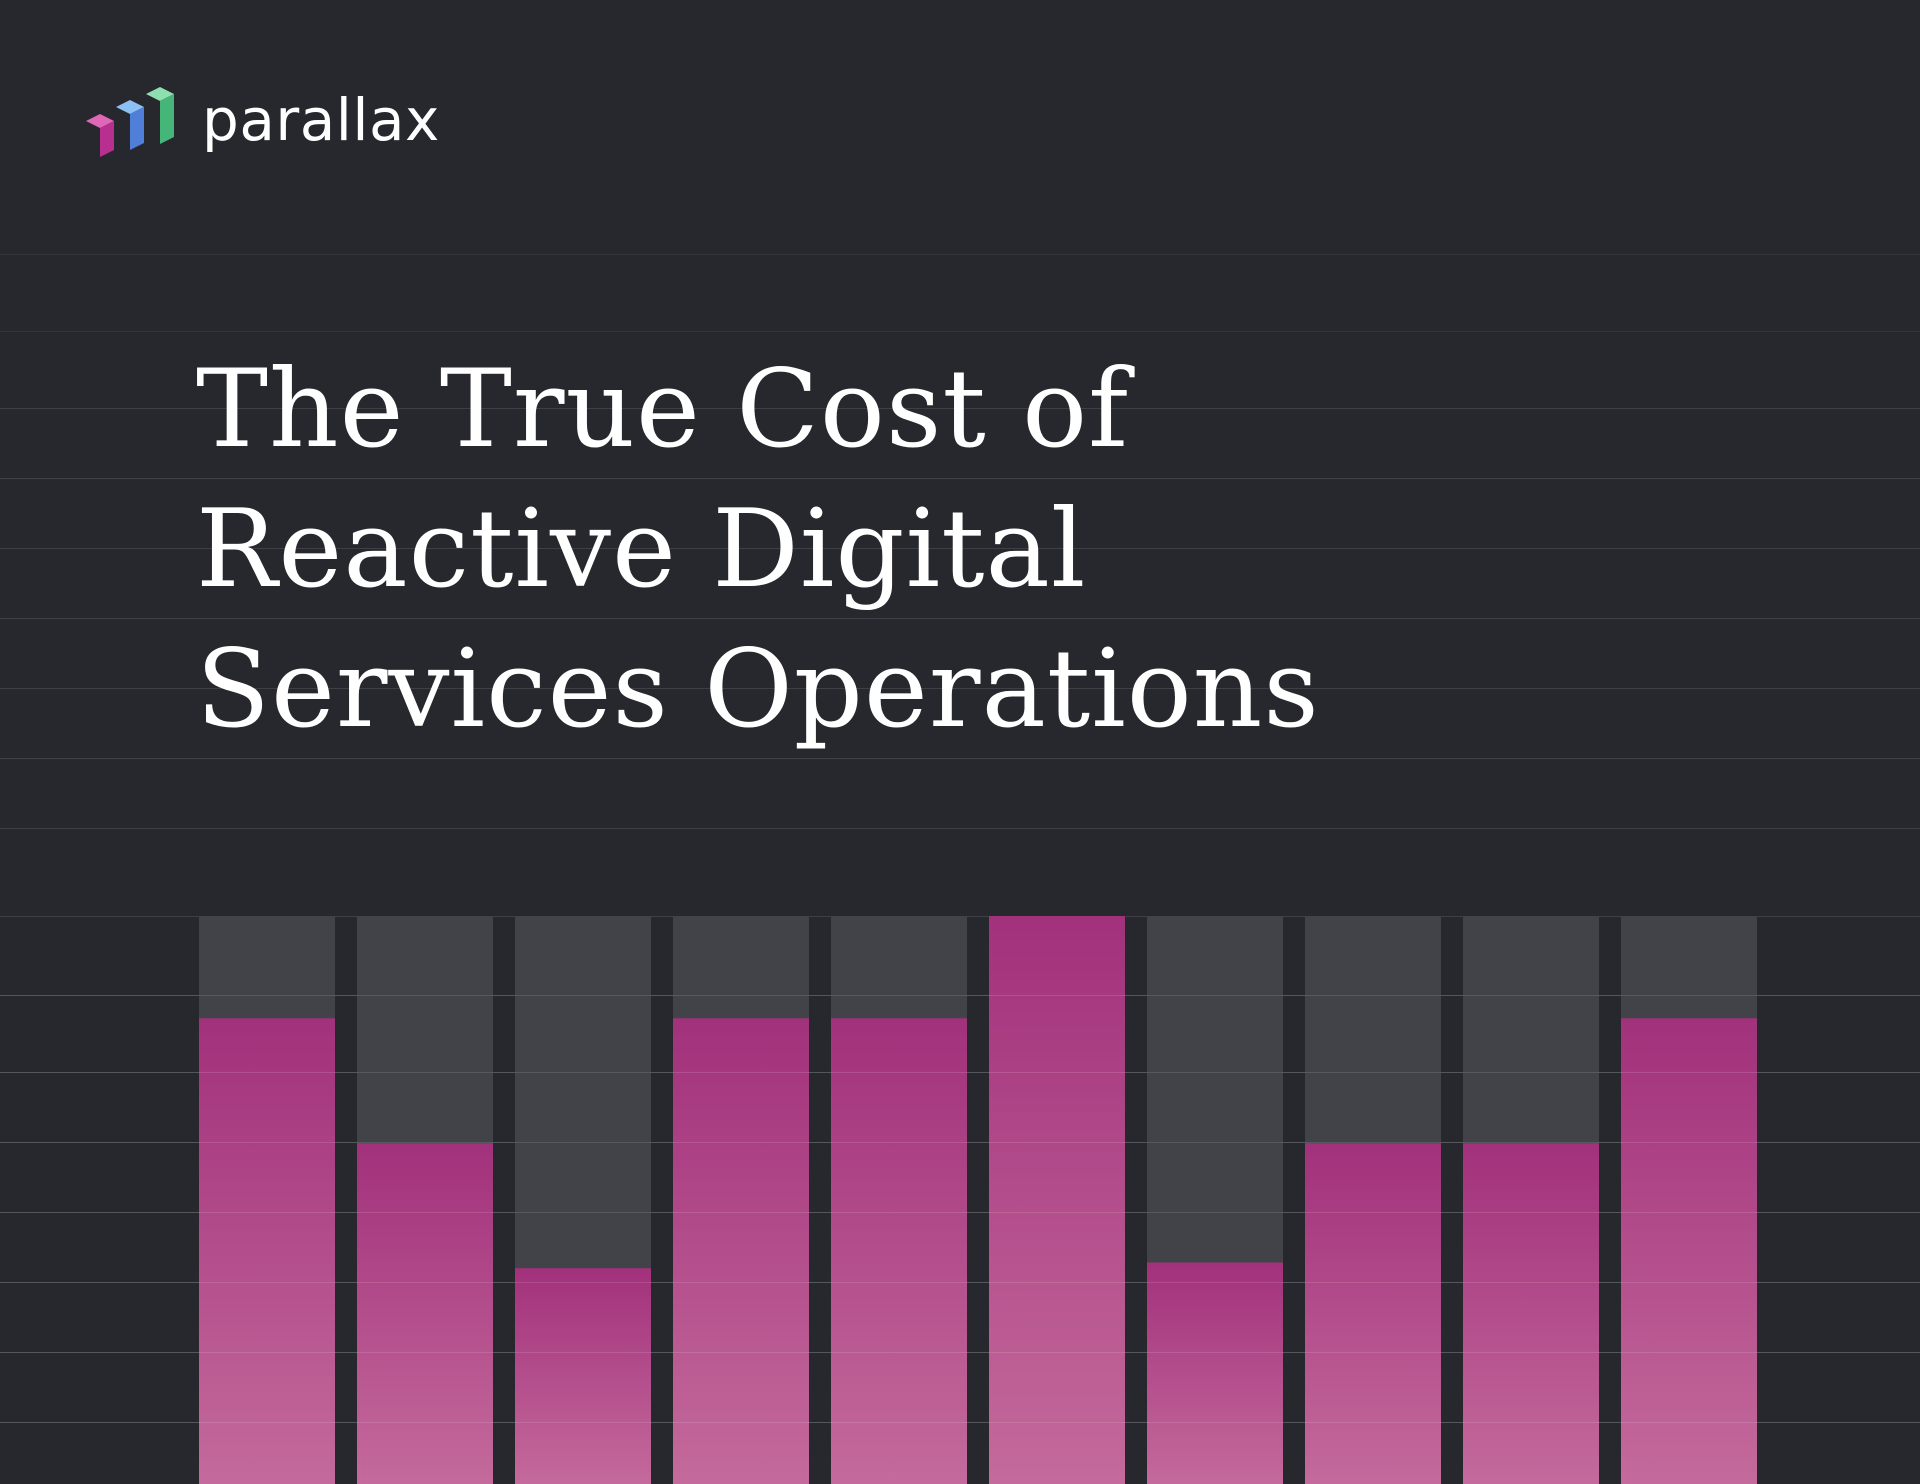 This screenshot has width=1920, height=1484. I want to click on brand-name: parallax, so click(321, 120).